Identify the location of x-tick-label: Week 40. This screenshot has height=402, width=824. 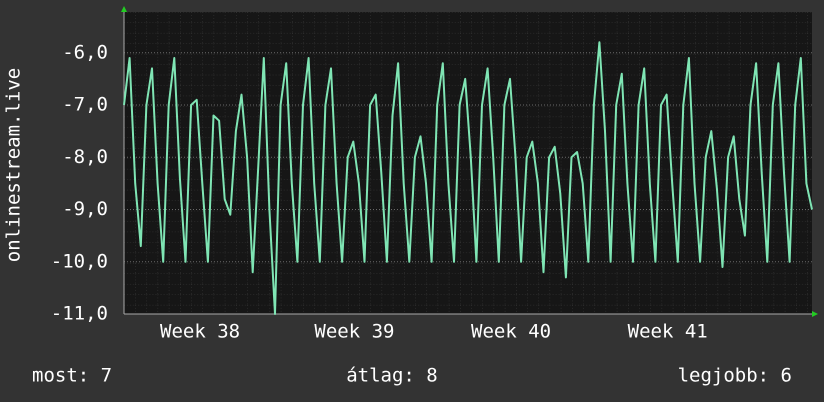
(511, 332).